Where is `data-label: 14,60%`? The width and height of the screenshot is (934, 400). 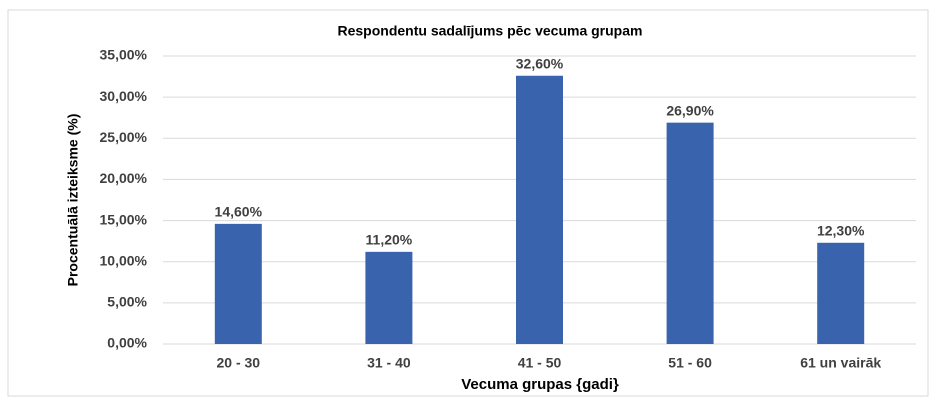
data-label: 14,60% is located at coordinates (239, 212).